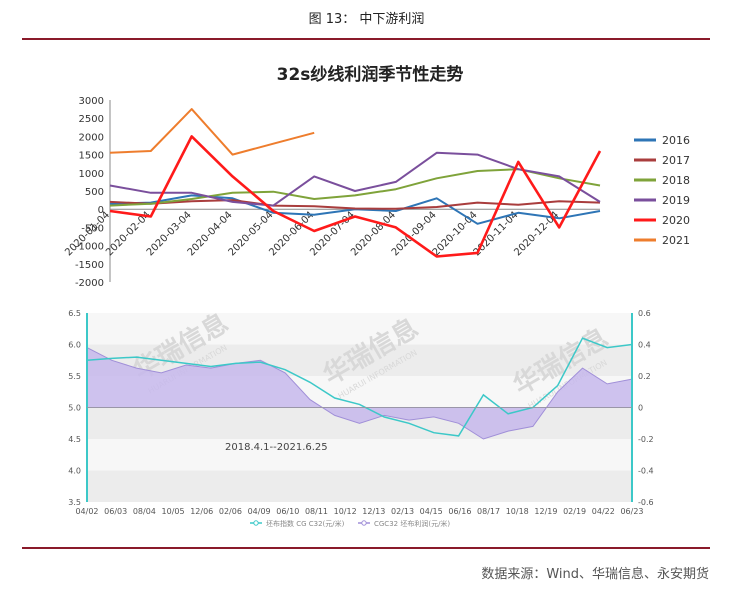 This screenshot has width=733, height=592. Describe the element at coordinates (359, 393) in the screenshot. I see `profit-area` at that location.